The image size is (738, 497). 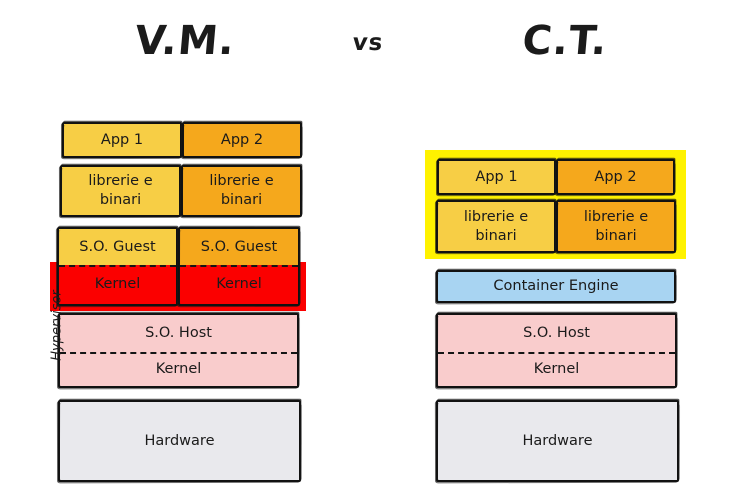 I want to click on vm-hardware-box: Hardware, so click(x=179, y=441).